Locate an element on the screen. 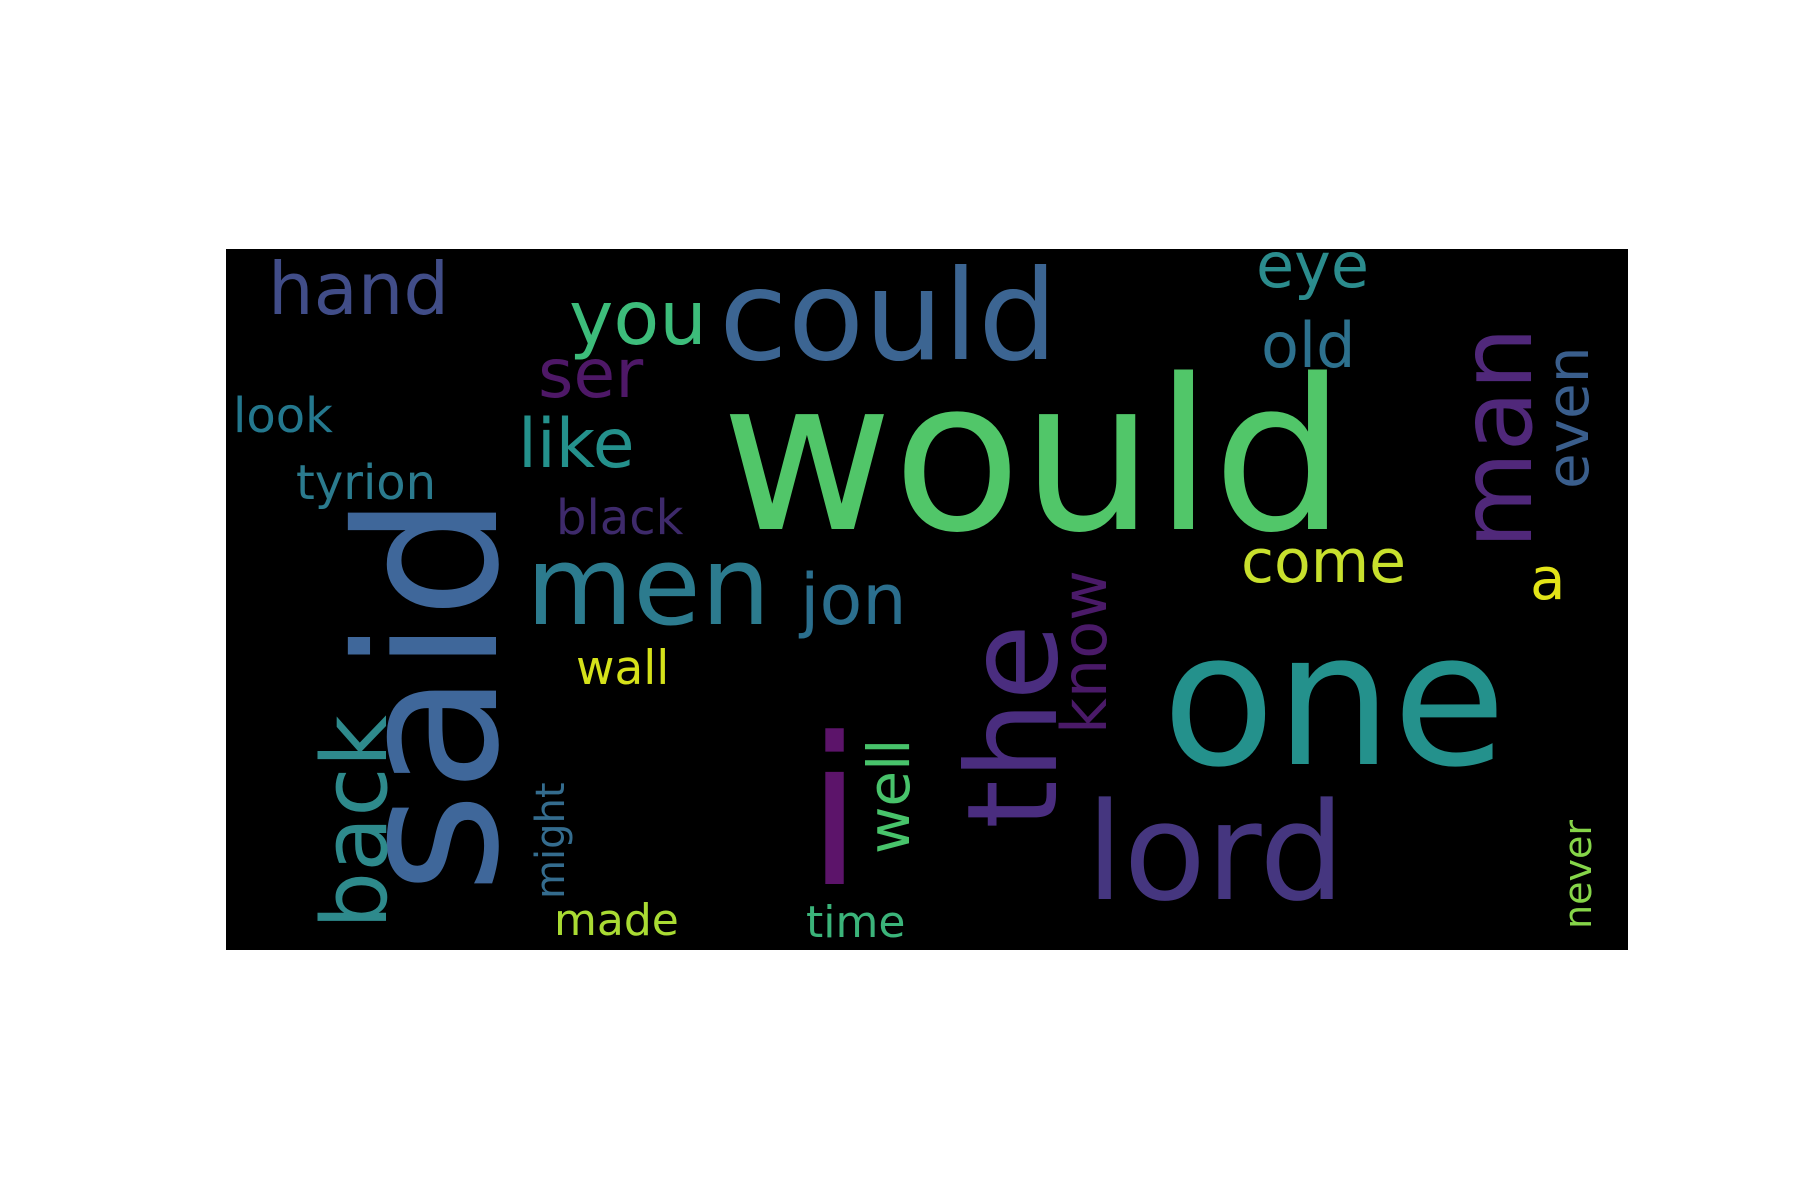 The width and height of the screenshot is (1800, 1200). word-man: man is located at coordinates (1496, 438).